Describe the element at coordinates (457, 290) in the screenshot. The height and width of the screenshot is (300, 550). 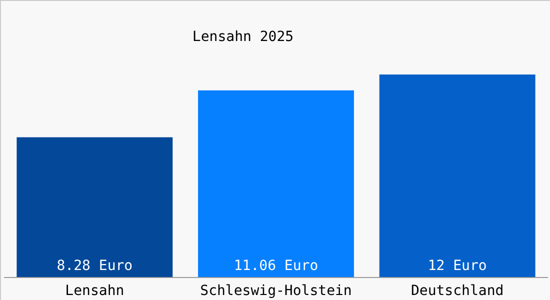
I see `x-tick-label: Deutschland` at that location.